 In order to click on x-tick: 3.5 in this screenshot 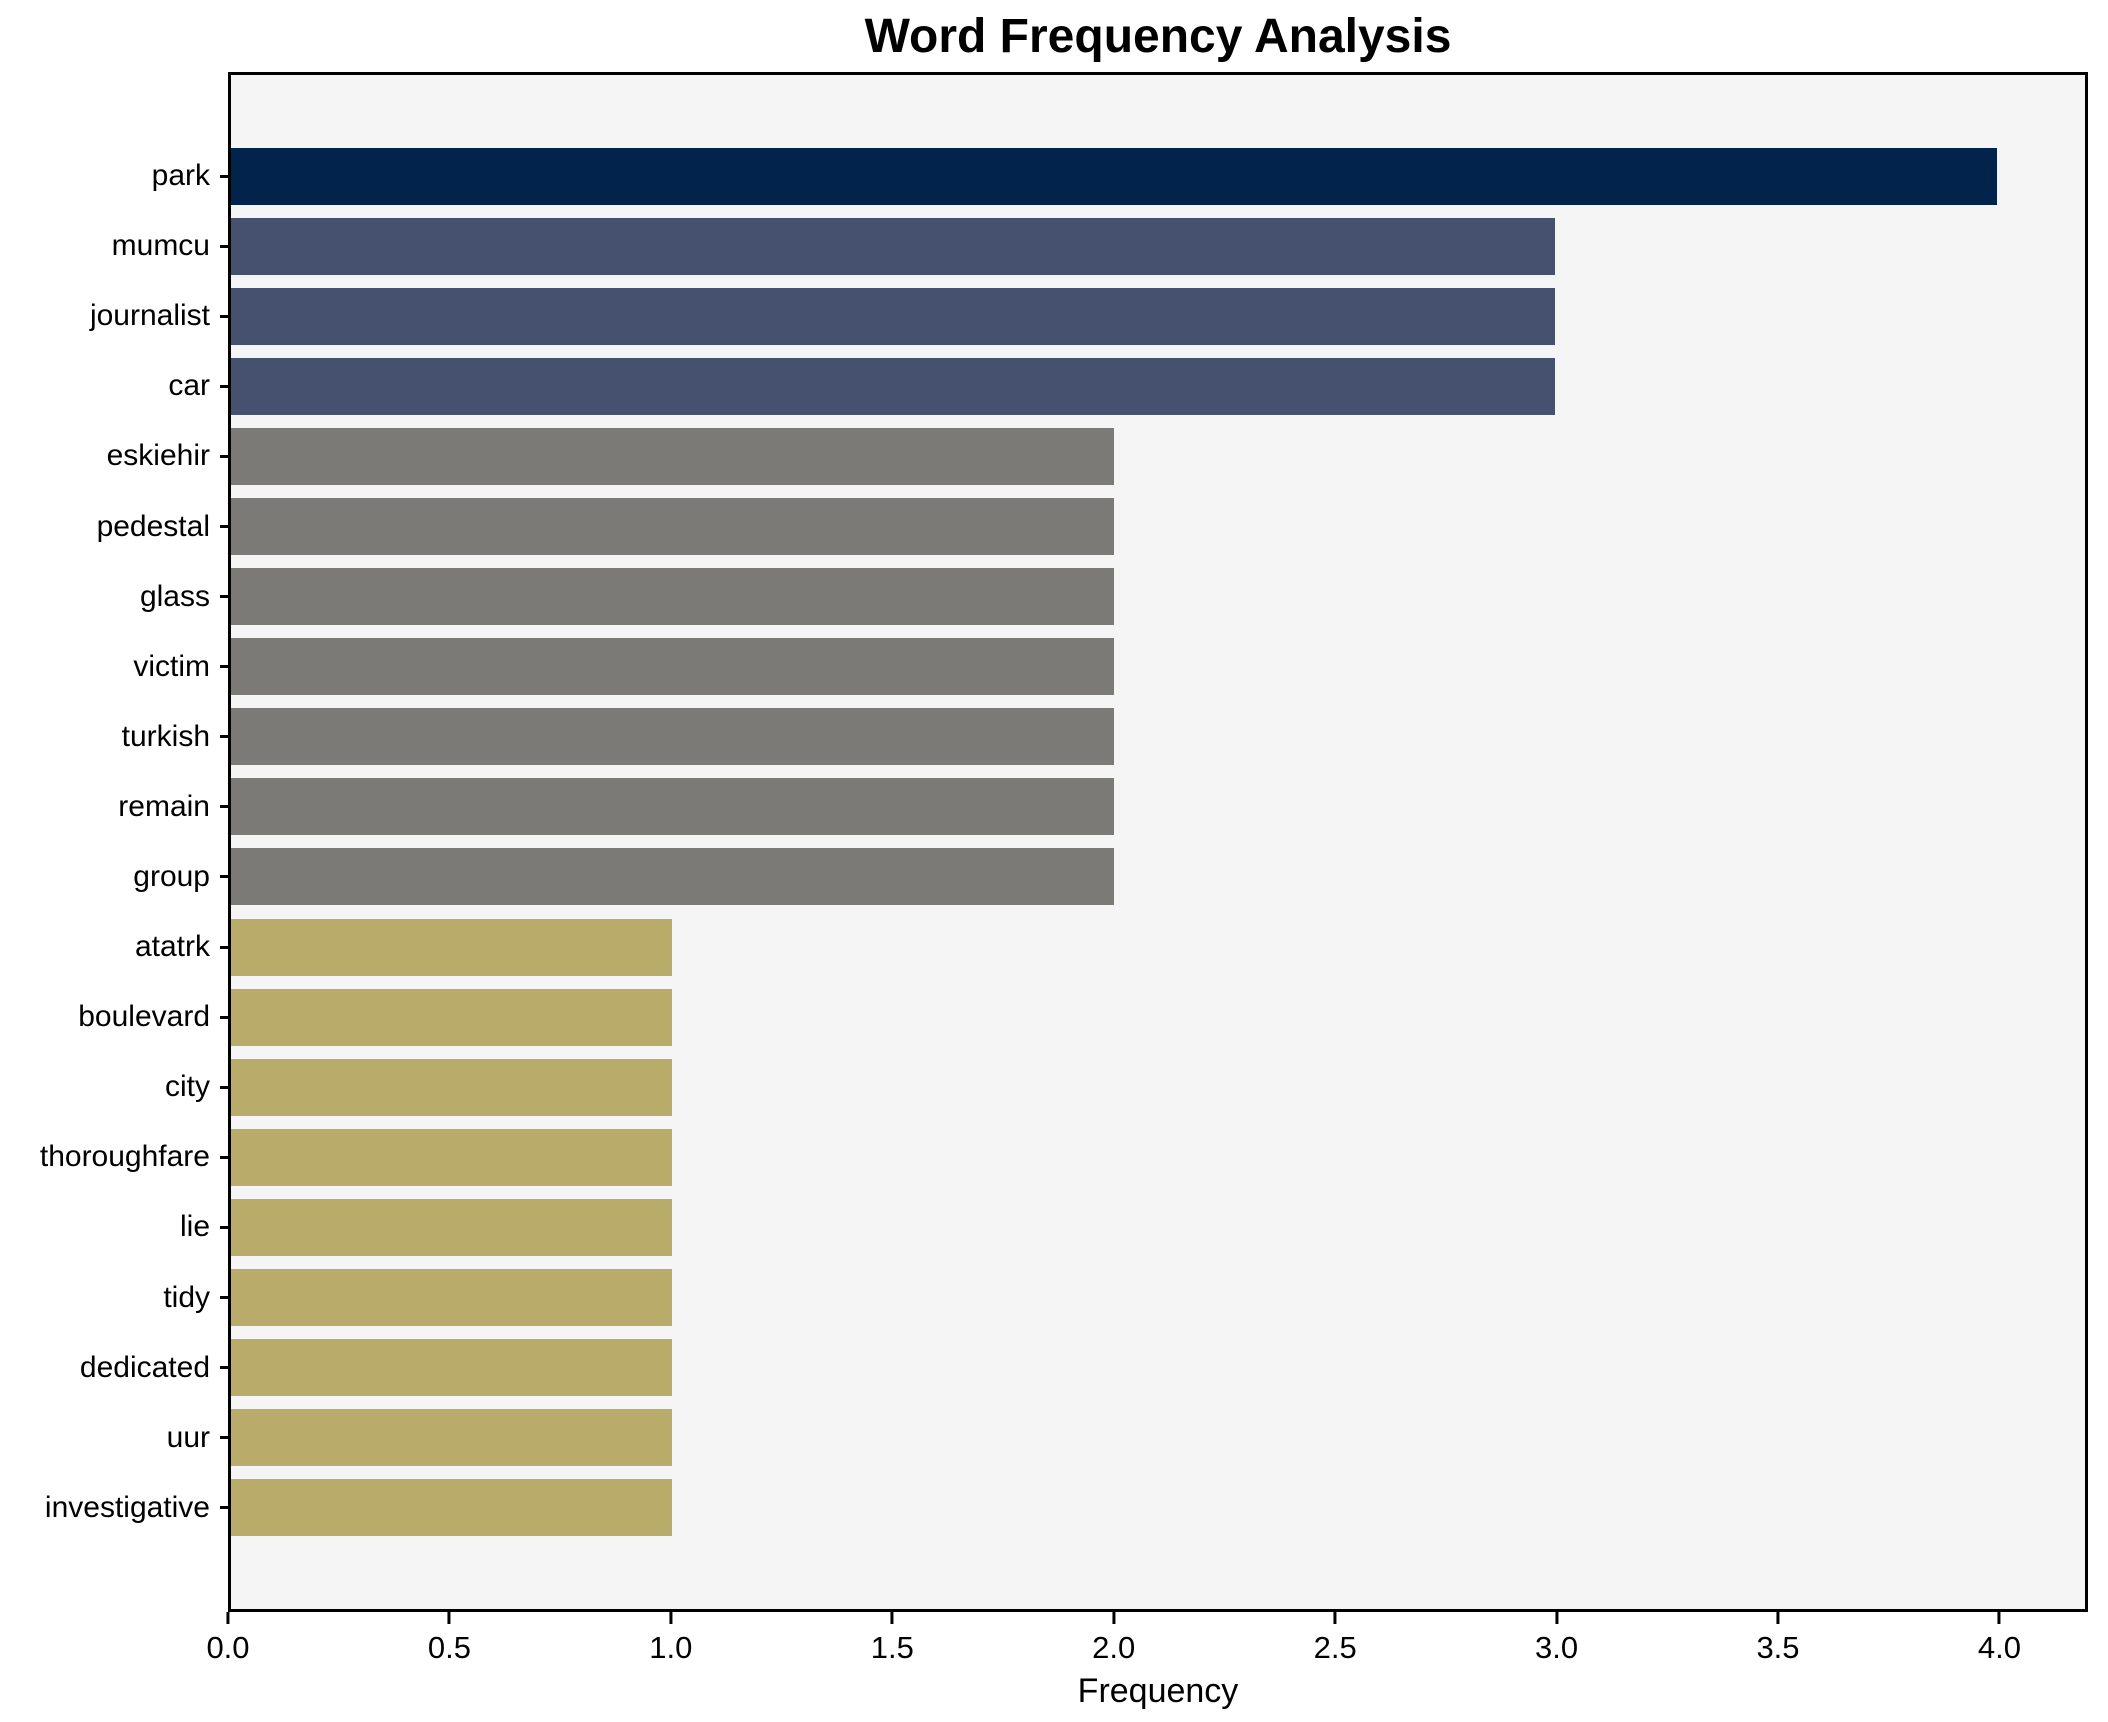, I will do `click(1778, 1639)`.